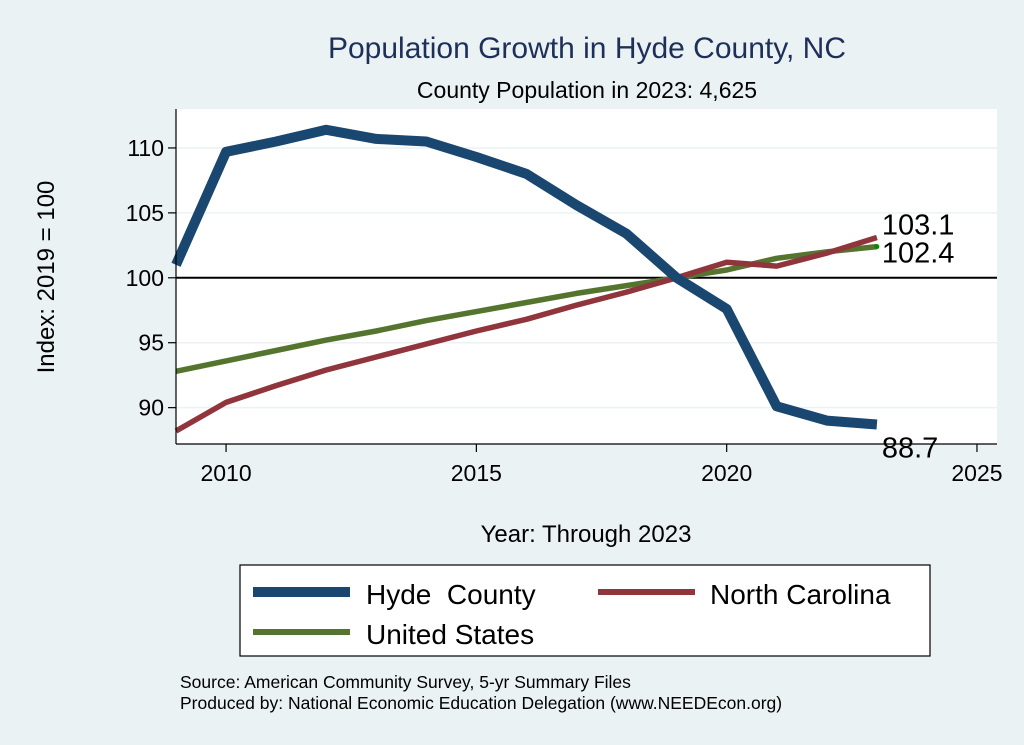 The width and height of the screenshot is (1024, 745). What do you see at coordinates (976, 473) in the screenshot?
I see `x-tick-label: 2025` at bounding box center [976, 473].